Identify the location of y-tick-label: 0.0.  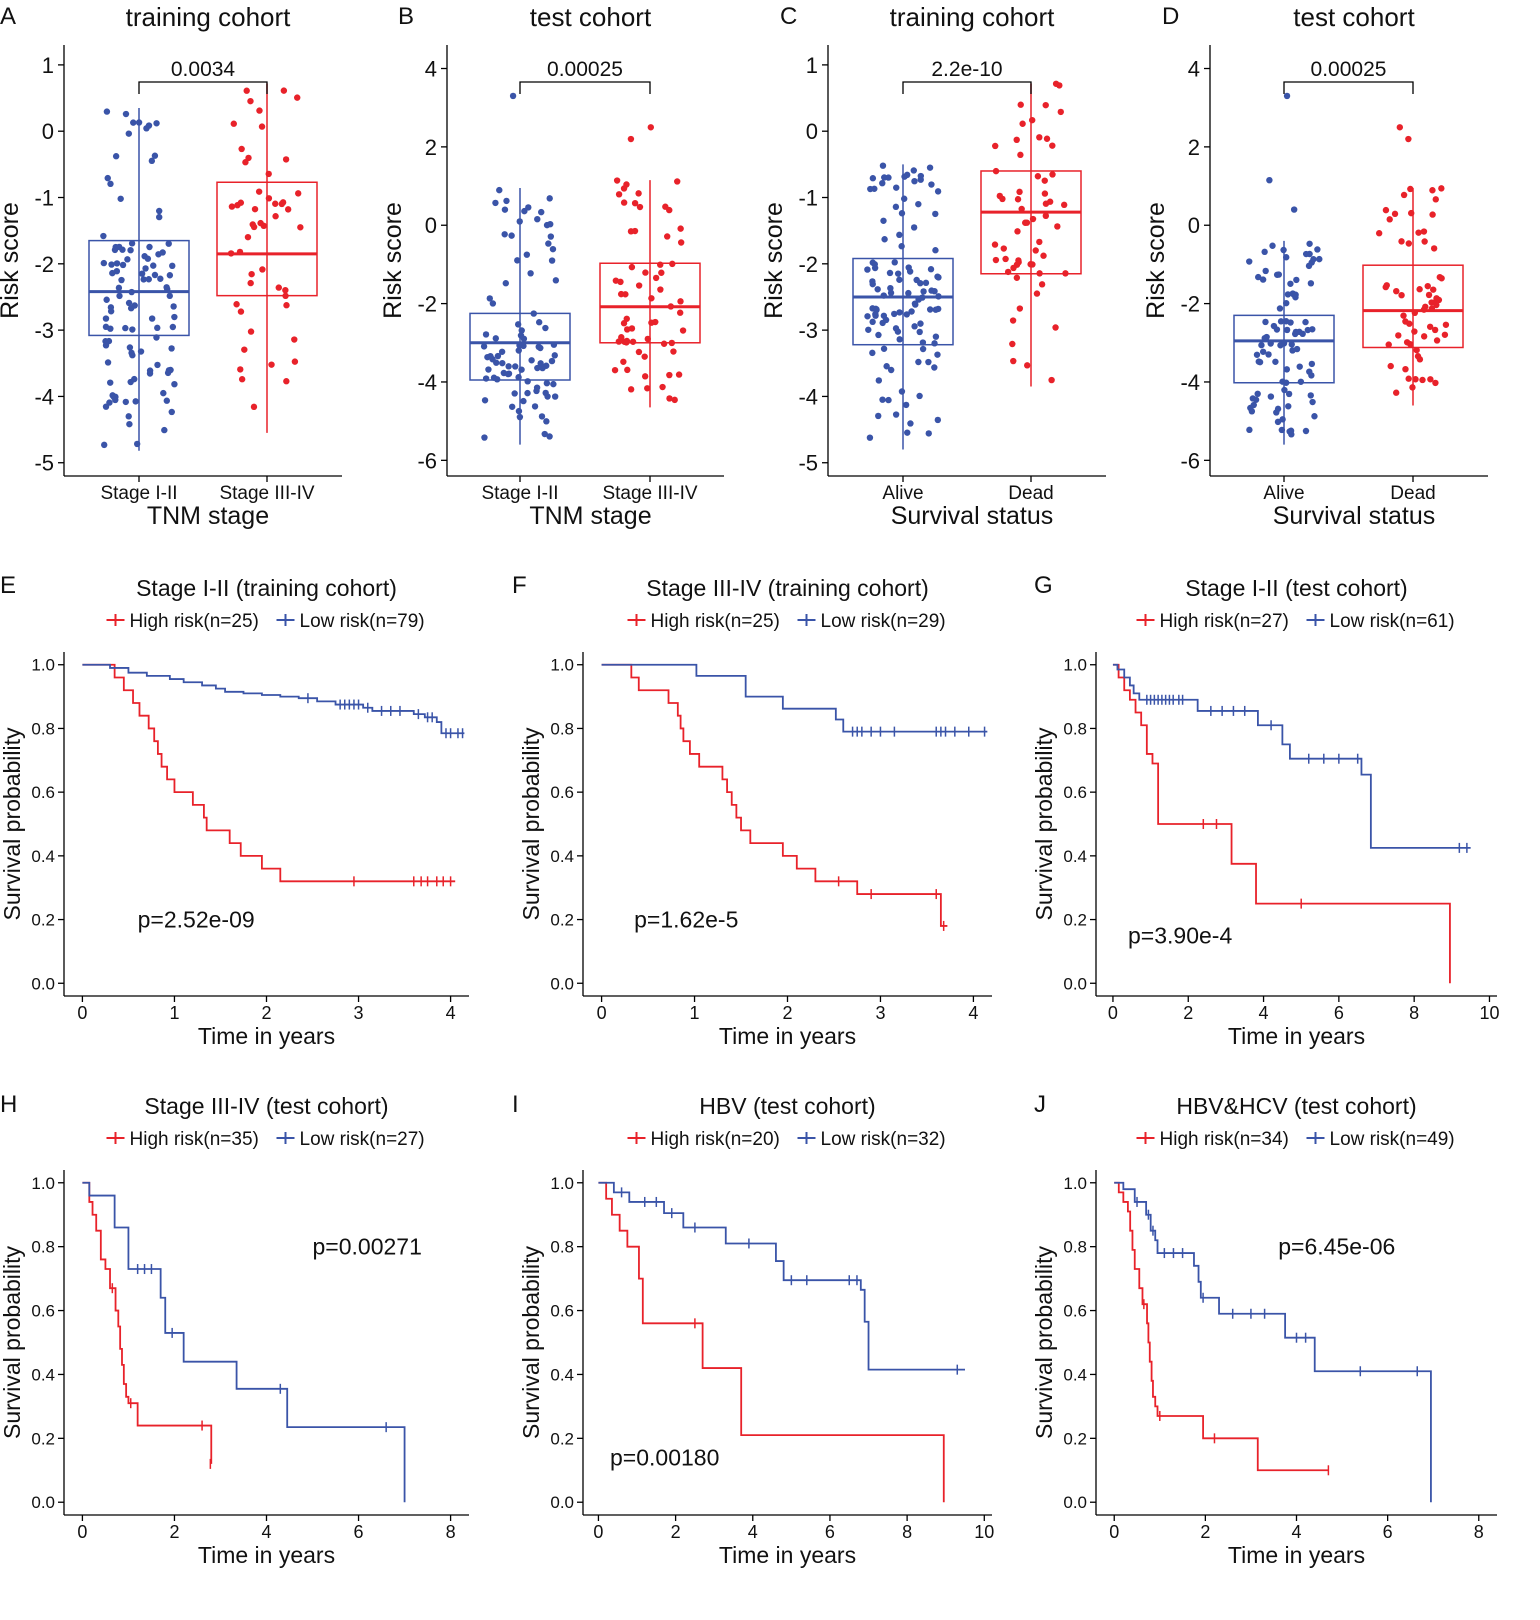
(1075, 983).